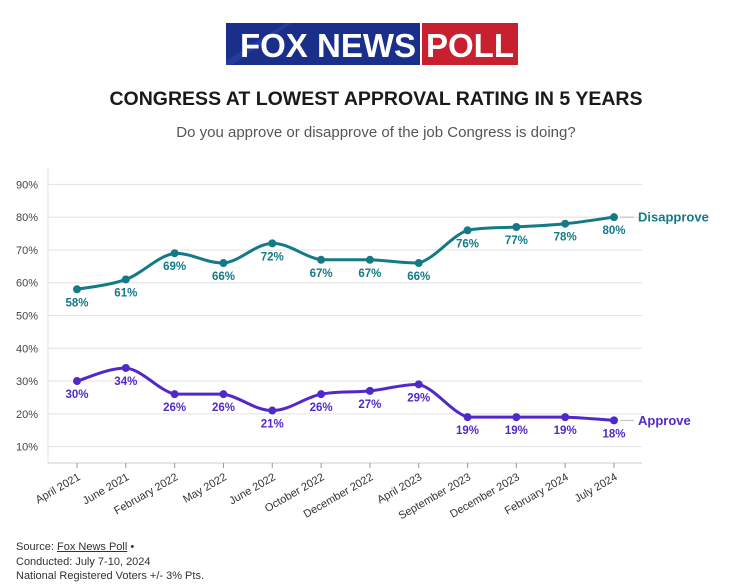  I want to click on y-tick-label: 30%, so click(27, 382).